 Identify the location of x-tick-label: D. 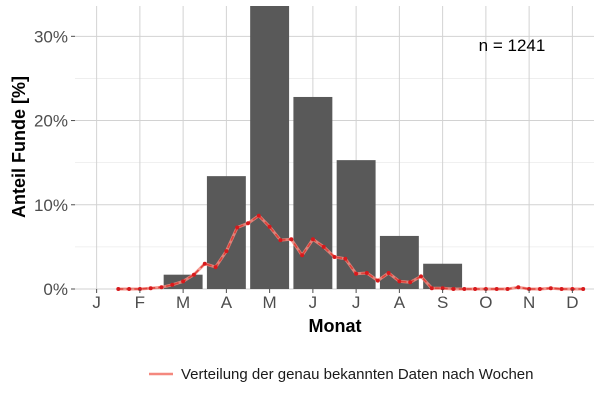
(572, 302).